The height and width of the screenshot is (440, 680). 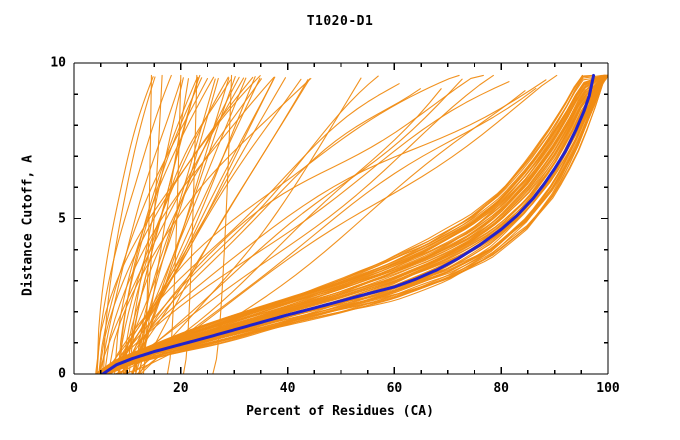 I want to click on x-axis-title: Percent of Residues (CA), so click(x=340, y=411).